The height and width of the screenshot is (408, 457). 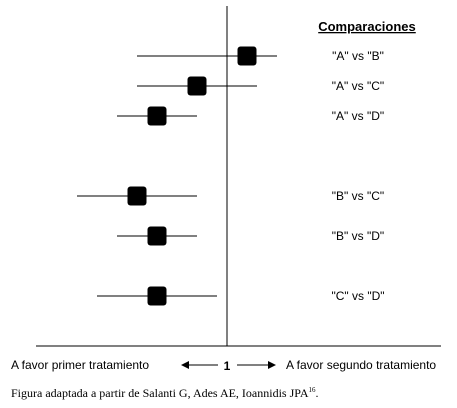 I want to click on comparison-label: "C" vs "D", so click(x=357, y=296).